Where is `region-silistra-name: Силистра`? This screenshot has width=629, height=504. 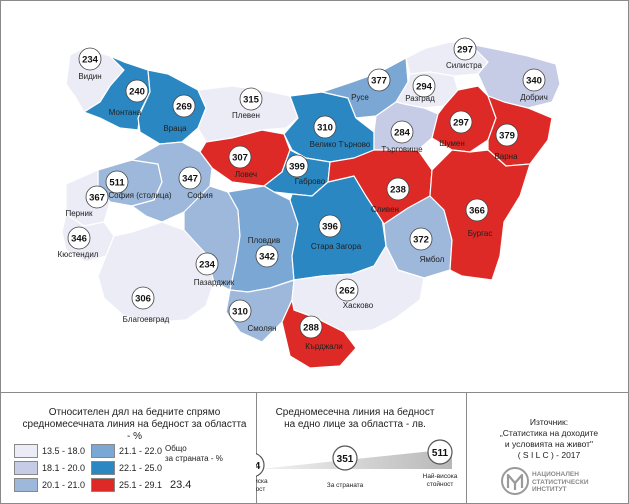
region-silistra-name: Силистра is located at coordinates (464, 65).